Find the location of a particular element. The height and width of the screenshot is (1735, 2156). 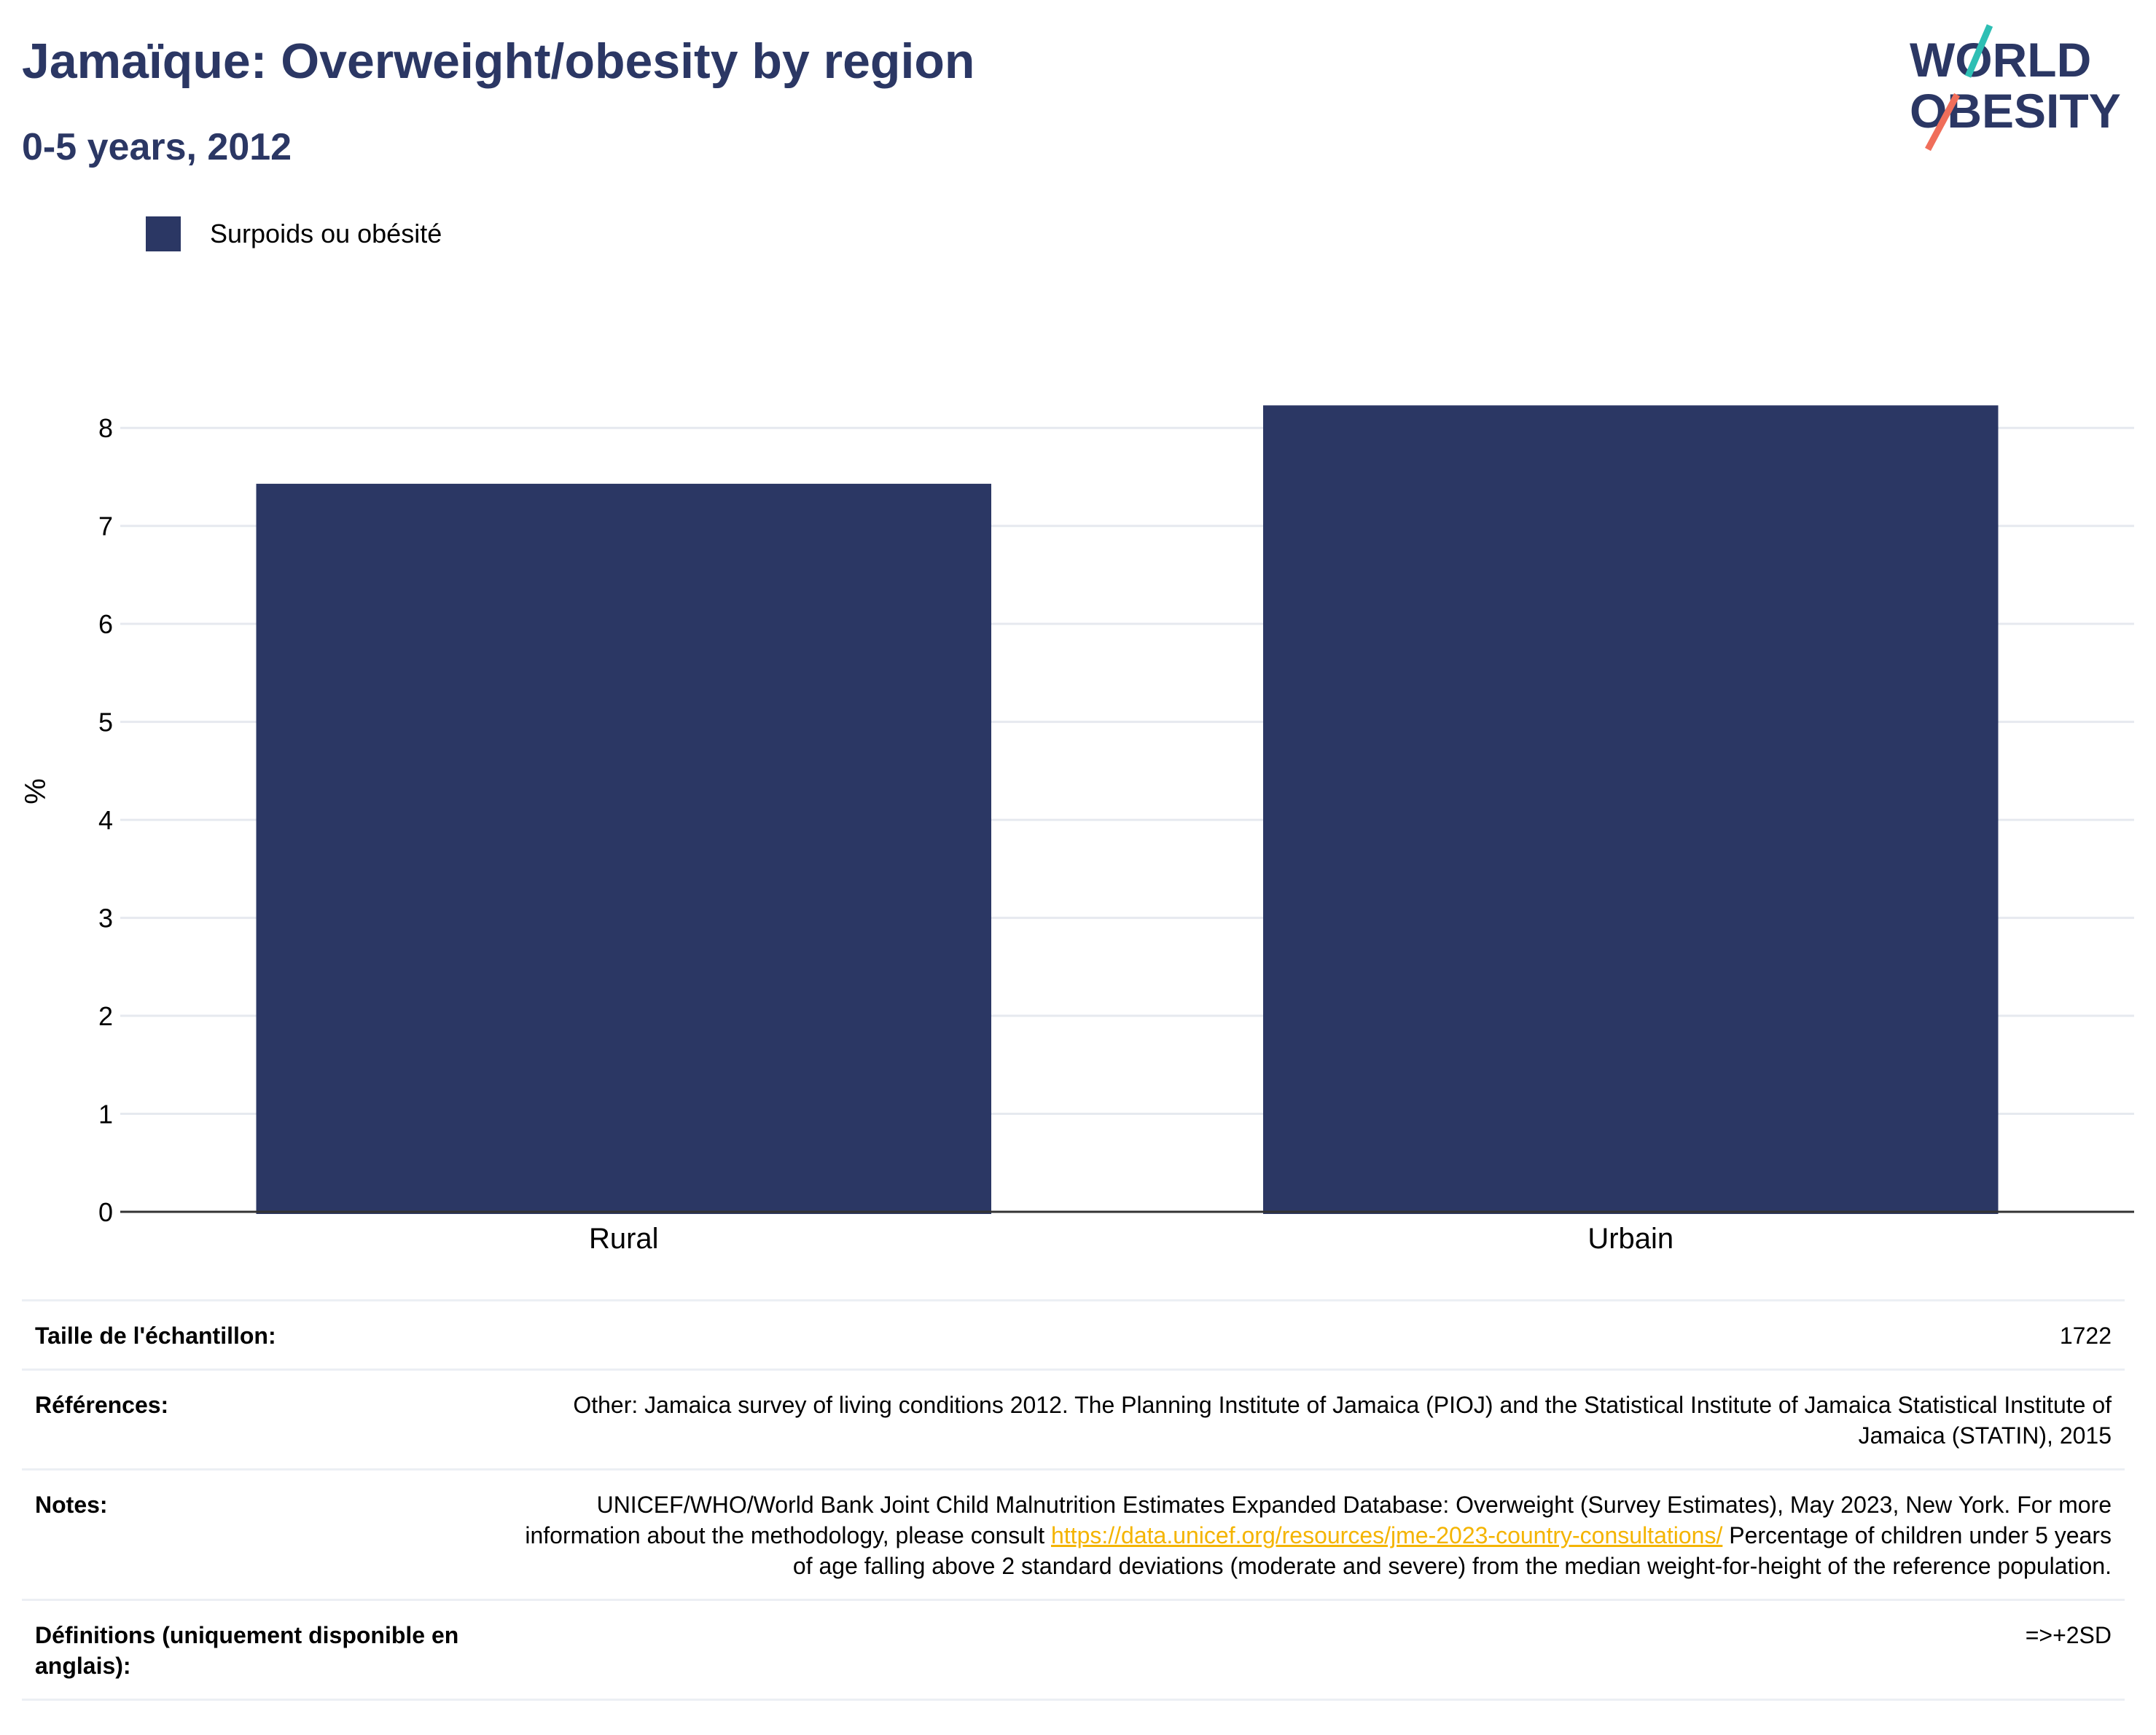

y-tick-label: 6 is located at coordinates (105, 624).